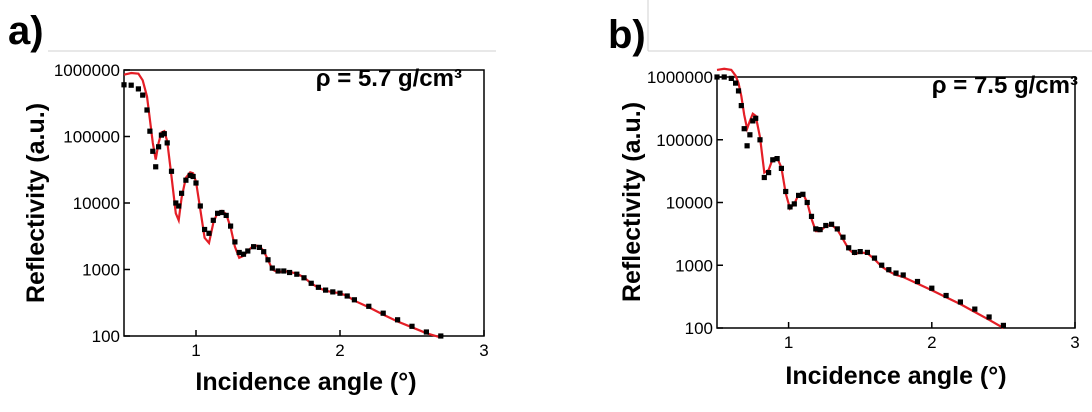  What do you see at coordinates (106, 336) in the screenshot?
I see `panel-a-y-tick-label: 100` at bounding box center [106, 336].